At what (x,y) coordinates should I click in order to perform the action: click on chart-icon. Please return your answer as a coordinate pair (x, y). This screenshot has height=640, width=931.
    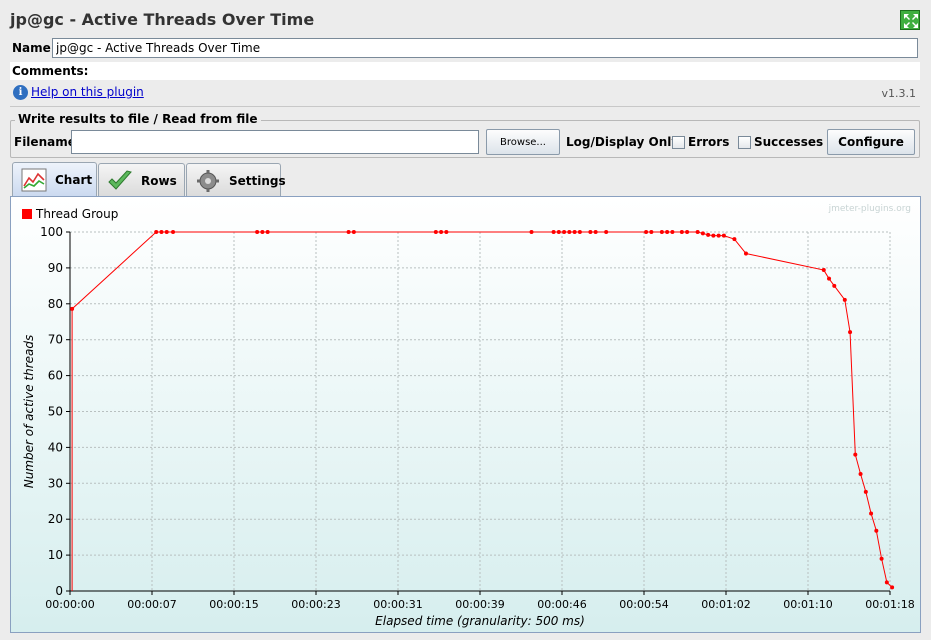
    Looking at the image, I should click on (34, 180).